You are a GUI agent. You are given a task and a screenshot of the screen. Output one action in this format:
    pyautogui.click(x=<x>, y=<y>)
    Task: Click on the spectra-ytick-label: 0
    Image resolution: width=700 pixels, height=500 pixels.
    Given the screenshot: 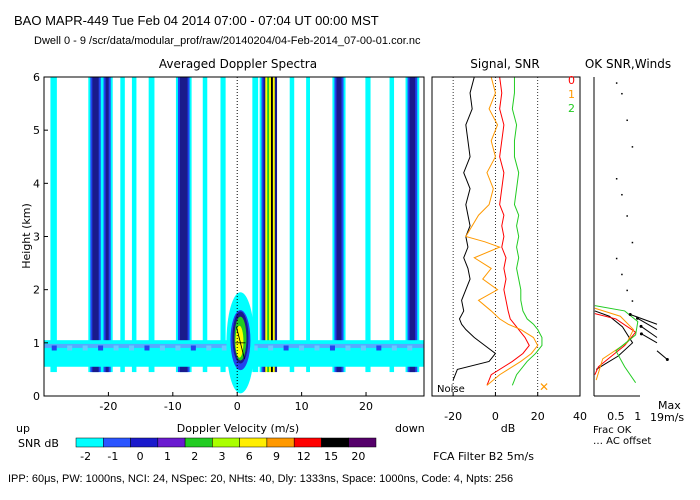 What is the action you would take?
    pyautogui.click(x=36, y=396)
    